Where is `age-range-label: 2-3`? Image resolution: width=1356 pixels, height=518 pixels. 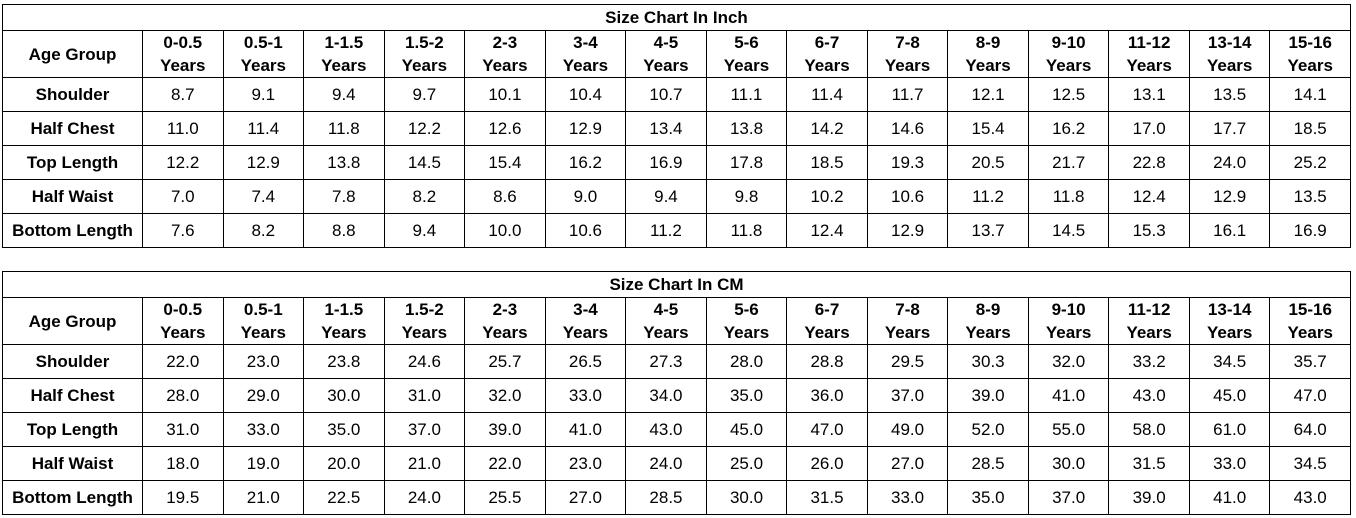 age-range-label: 2-3 is located at coordinates (505, 42).